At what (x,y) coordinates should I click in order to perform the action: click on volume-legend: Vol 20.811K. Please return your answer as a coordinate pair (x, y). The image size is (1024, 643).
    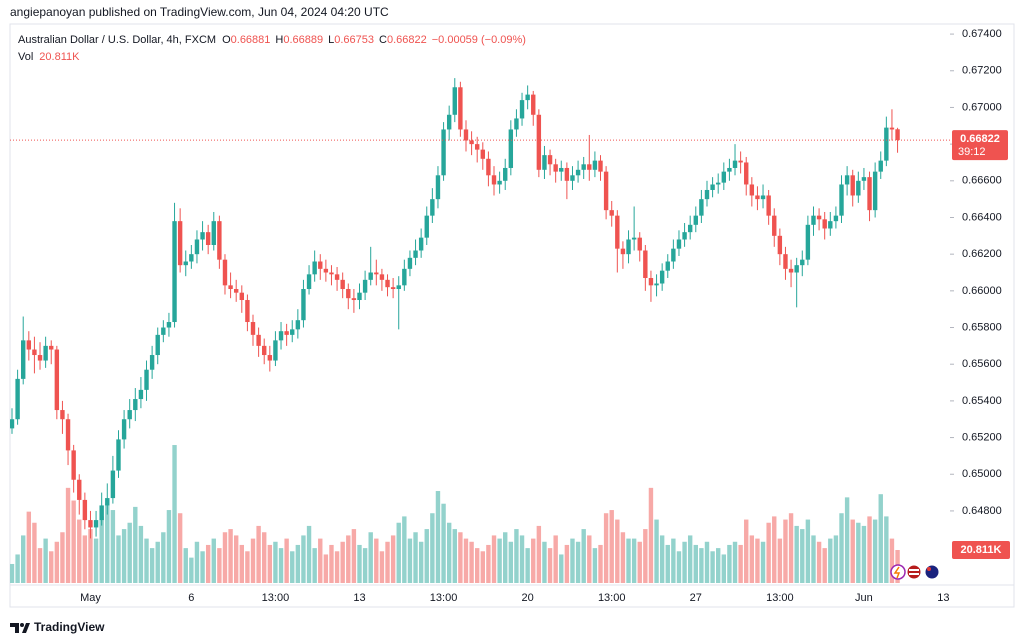
    Looking at the image, I should click on (49, 57).